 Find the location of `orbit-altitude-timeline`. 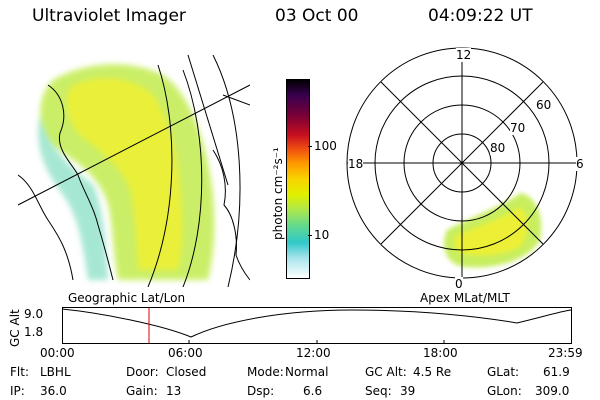

orbit-altitude-timeline is located at coordinates (317, 325).